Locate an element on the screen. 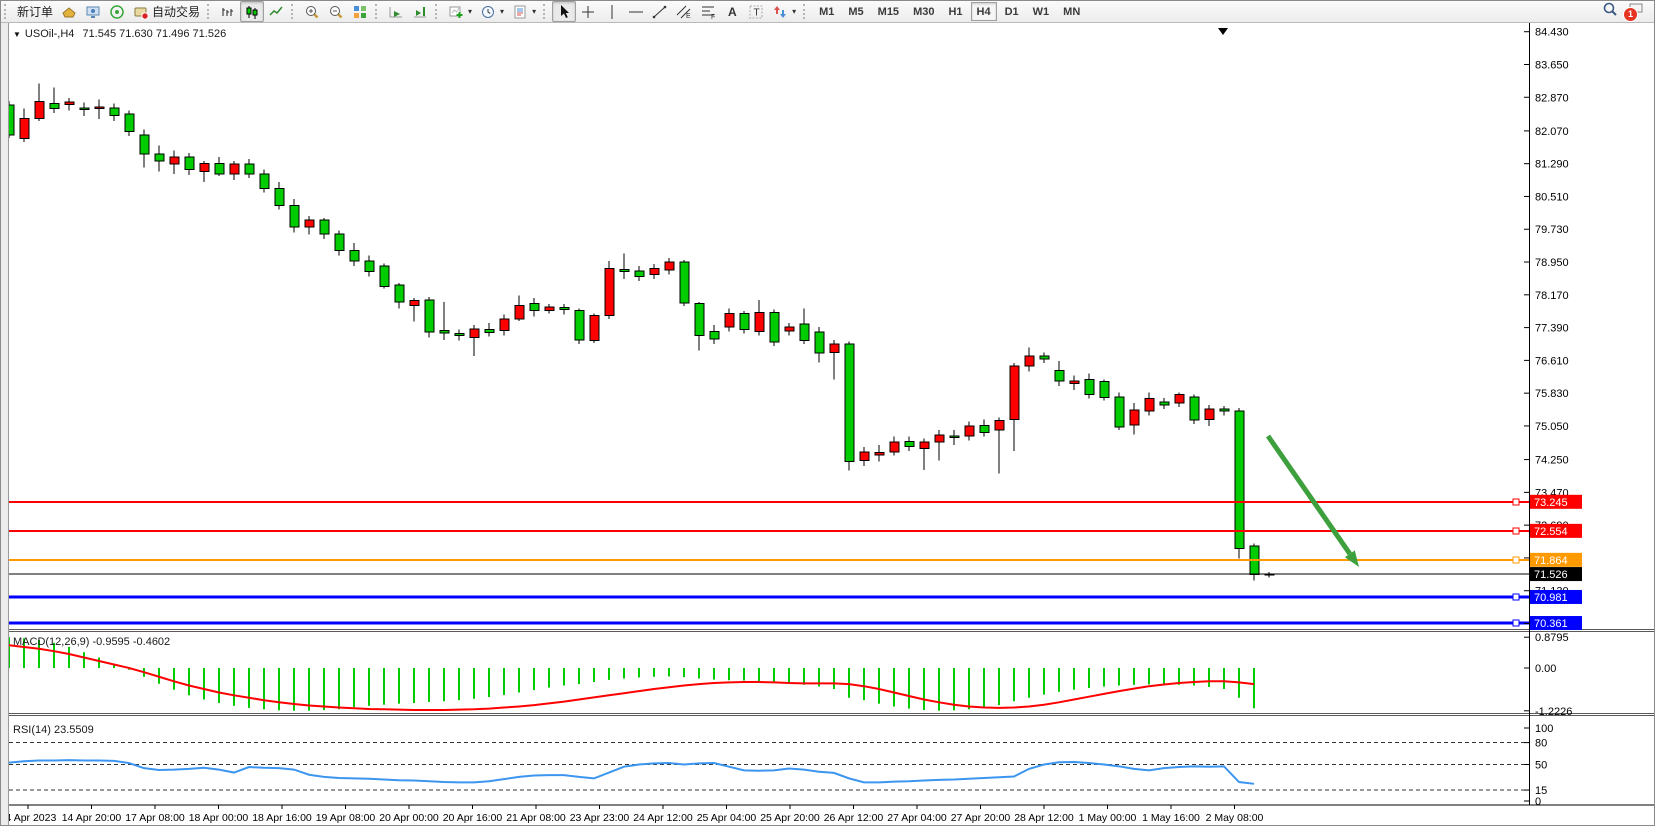 This screenshot has width=1655, height=826. auto-scroll-button is located at coordinates (396, 11).